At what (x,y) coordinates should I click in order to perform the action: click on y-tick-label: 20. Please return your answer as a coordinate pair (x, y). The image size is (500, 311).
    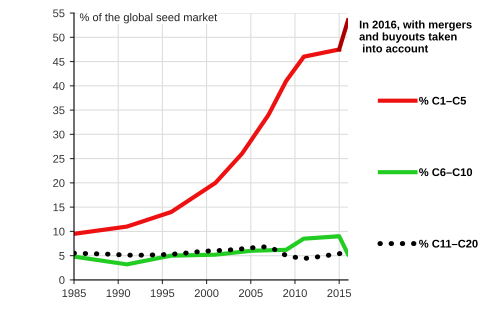
    Looking at the image, I should click on (59, 183).